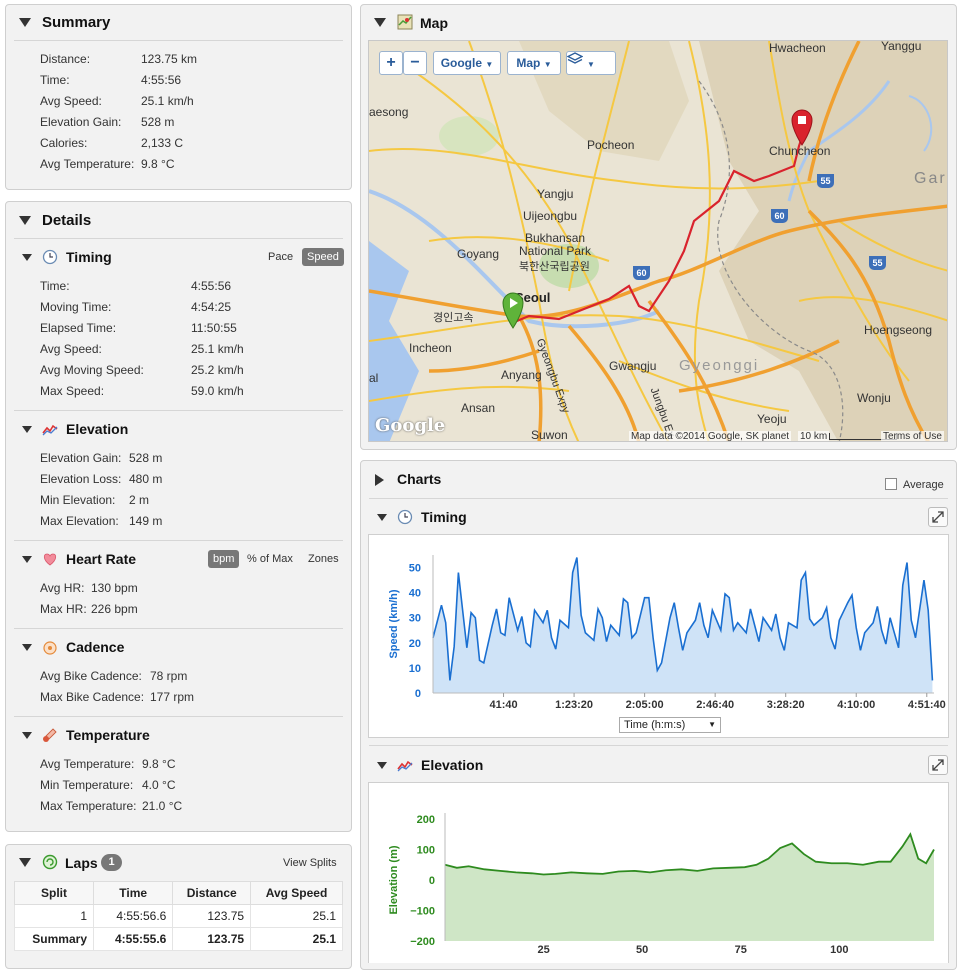 The image size is (961, 970). Describe the element at coordinates (405, 517) in the screenshot. I see `clock-icon` at that location.